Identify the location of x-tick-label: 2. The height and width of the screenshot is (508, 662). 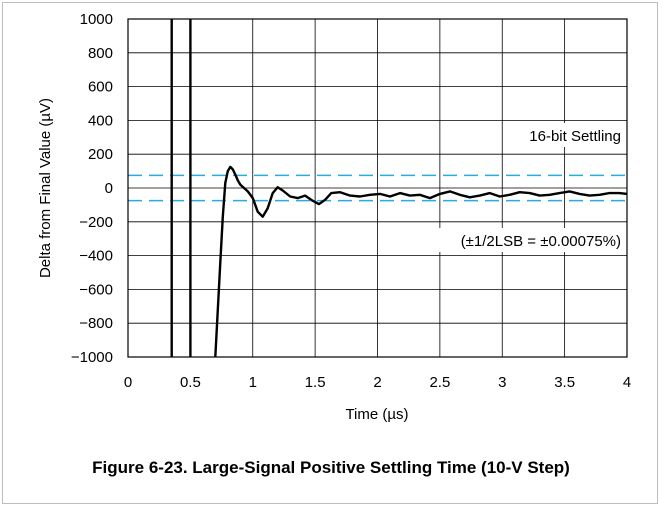
(377, 382).